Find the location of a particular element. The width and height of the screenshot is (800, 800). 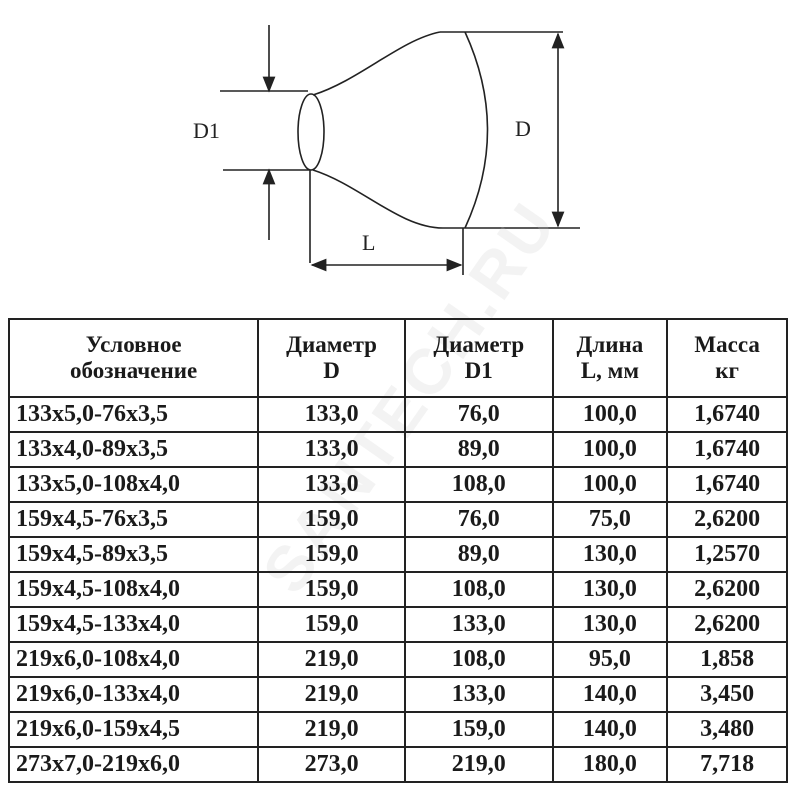

header-length-l: Длина L, мм is located at coordinates (610, 358).